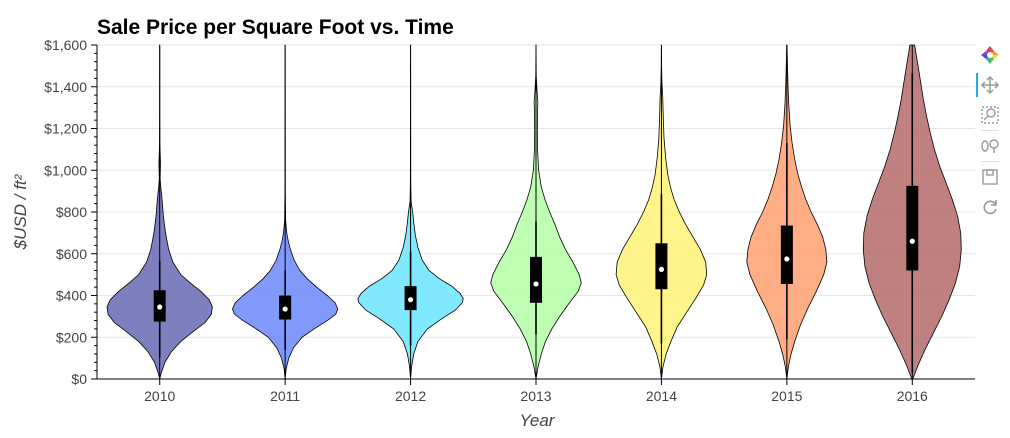 This screenshot has width=1010, height=438. Describe the element at coordinates (159, 212) in the screenshot. I see `violin-2010` at that location.